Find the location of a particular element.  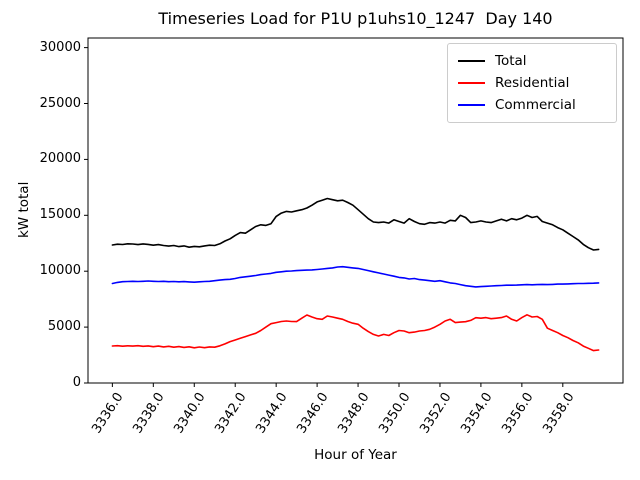

legend-label: Commercial is located at coordinates (535, 105).